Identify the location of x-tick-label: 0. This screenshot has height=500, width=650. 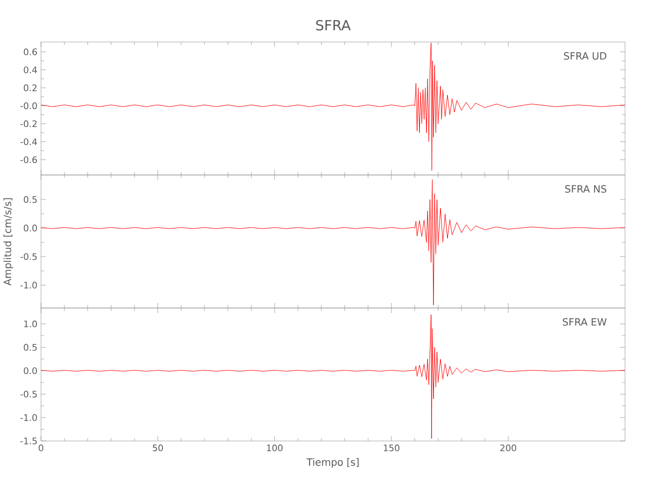
(41, 448).